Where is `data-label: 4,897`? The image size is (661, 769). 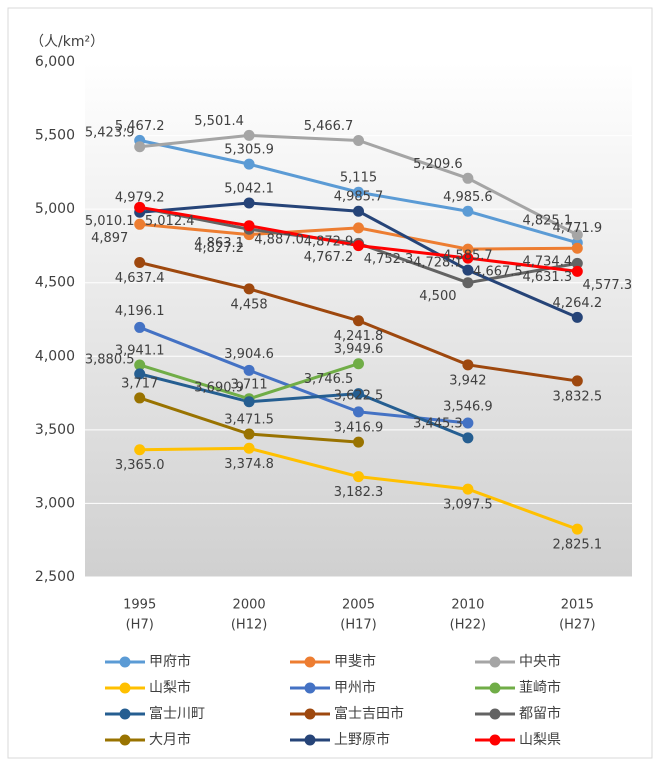
data-label: 4,897 is located at coordinates (109, 238).